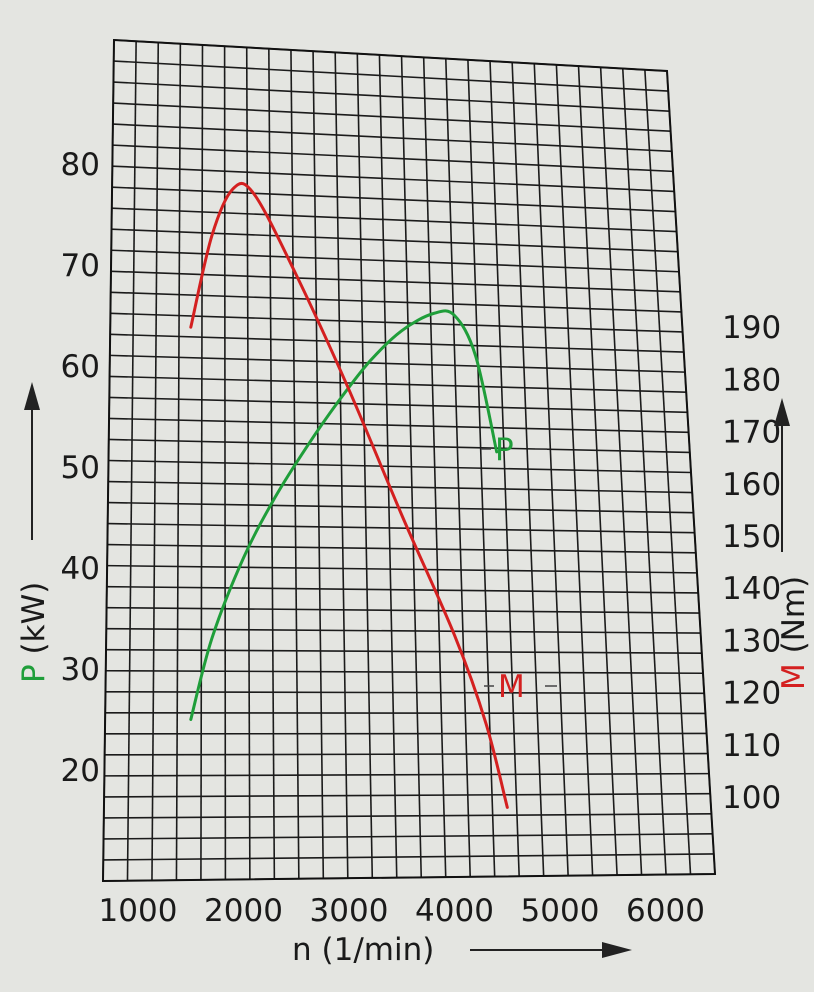  Describe the element at coordinates (80, 367) in the screenshot. I see `y-left-tick-label: 60` at that location.